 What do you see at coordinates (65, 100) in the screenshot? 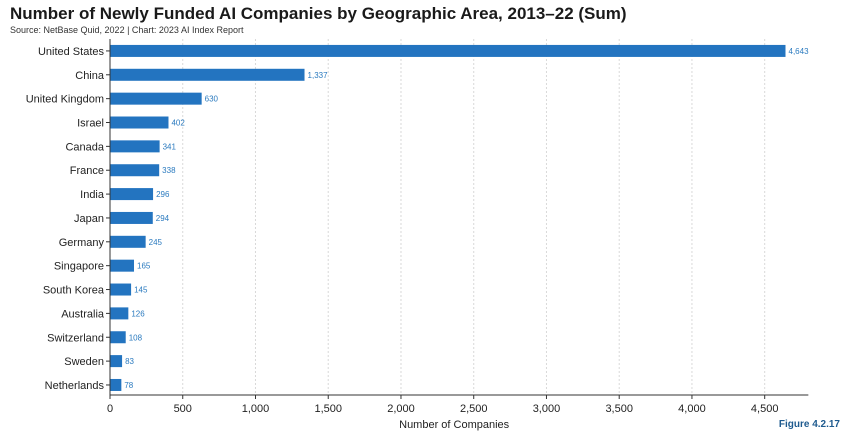
I see `category-label: United Kingdom` at bounding box center [65, 100].